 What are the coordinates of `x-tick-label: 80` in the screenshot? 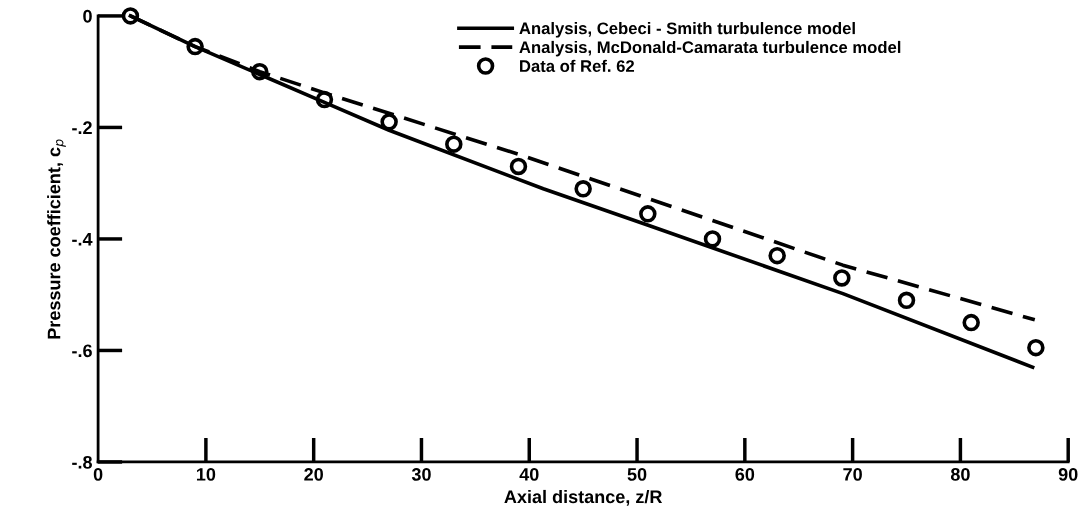 It's located at (960, 474).